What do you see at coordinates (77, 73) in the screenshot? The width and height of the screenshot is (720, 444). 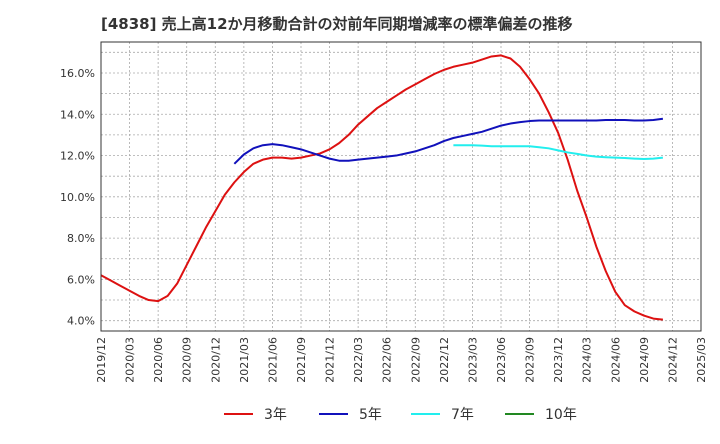 I see `y-tick-label-6: 16.0%` at bounding box center [77, 73].